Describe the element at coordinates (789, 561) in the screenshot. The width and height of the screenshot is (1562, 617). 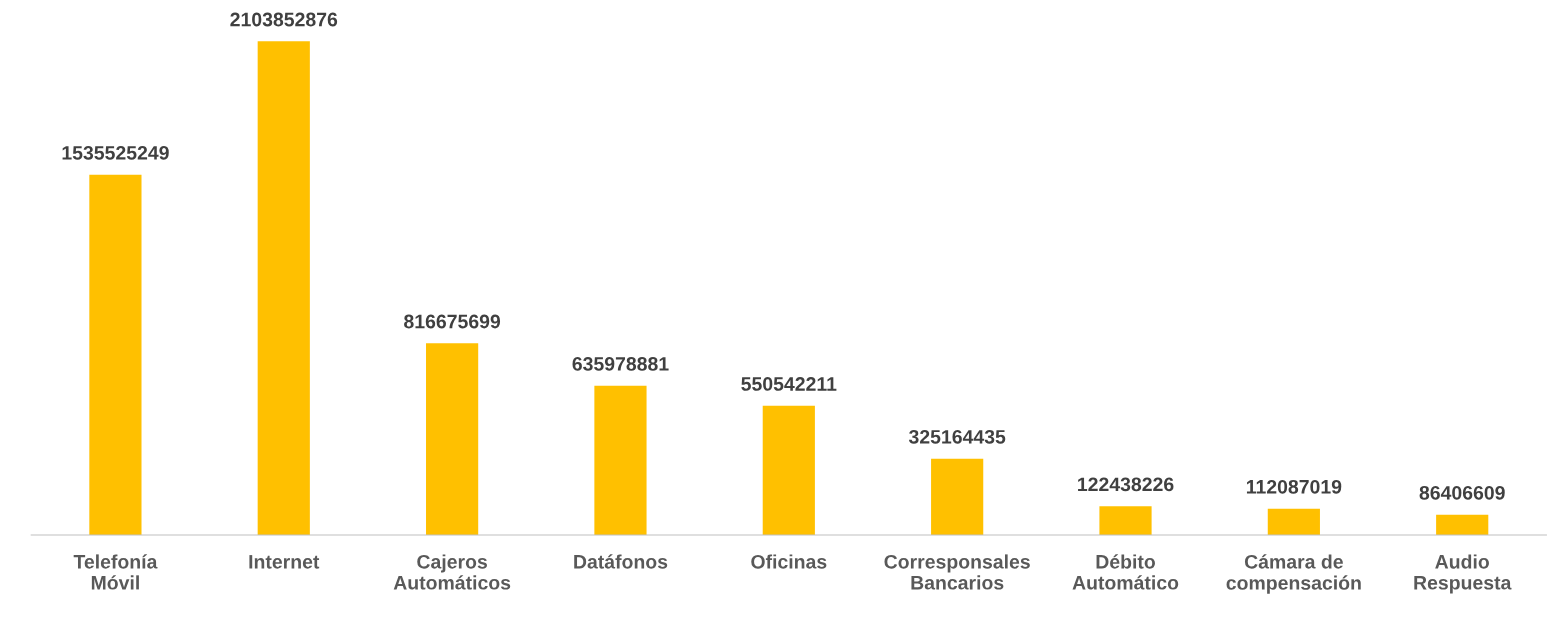
I see `x-tick-label: Oficinas` at that location.